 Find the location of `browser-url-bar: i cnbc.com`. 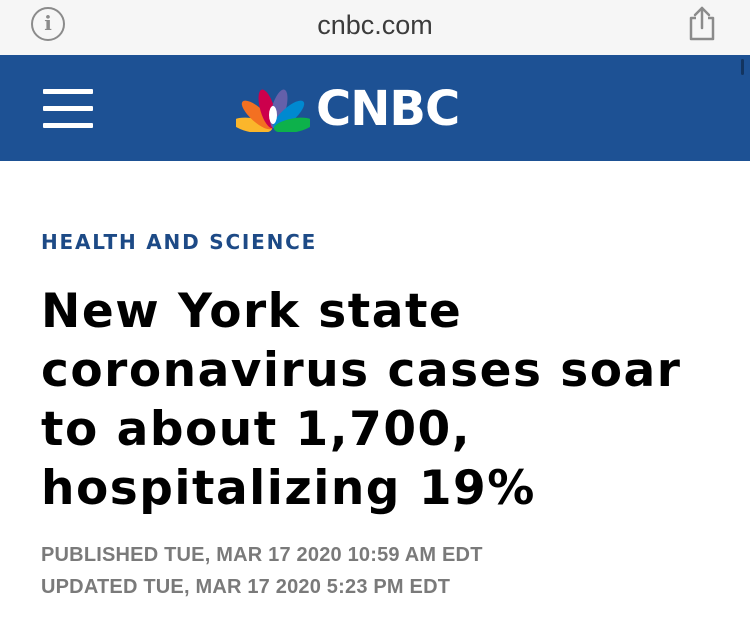

browser-url-bar: i cnbc.com is located at coordinates (375, 27).